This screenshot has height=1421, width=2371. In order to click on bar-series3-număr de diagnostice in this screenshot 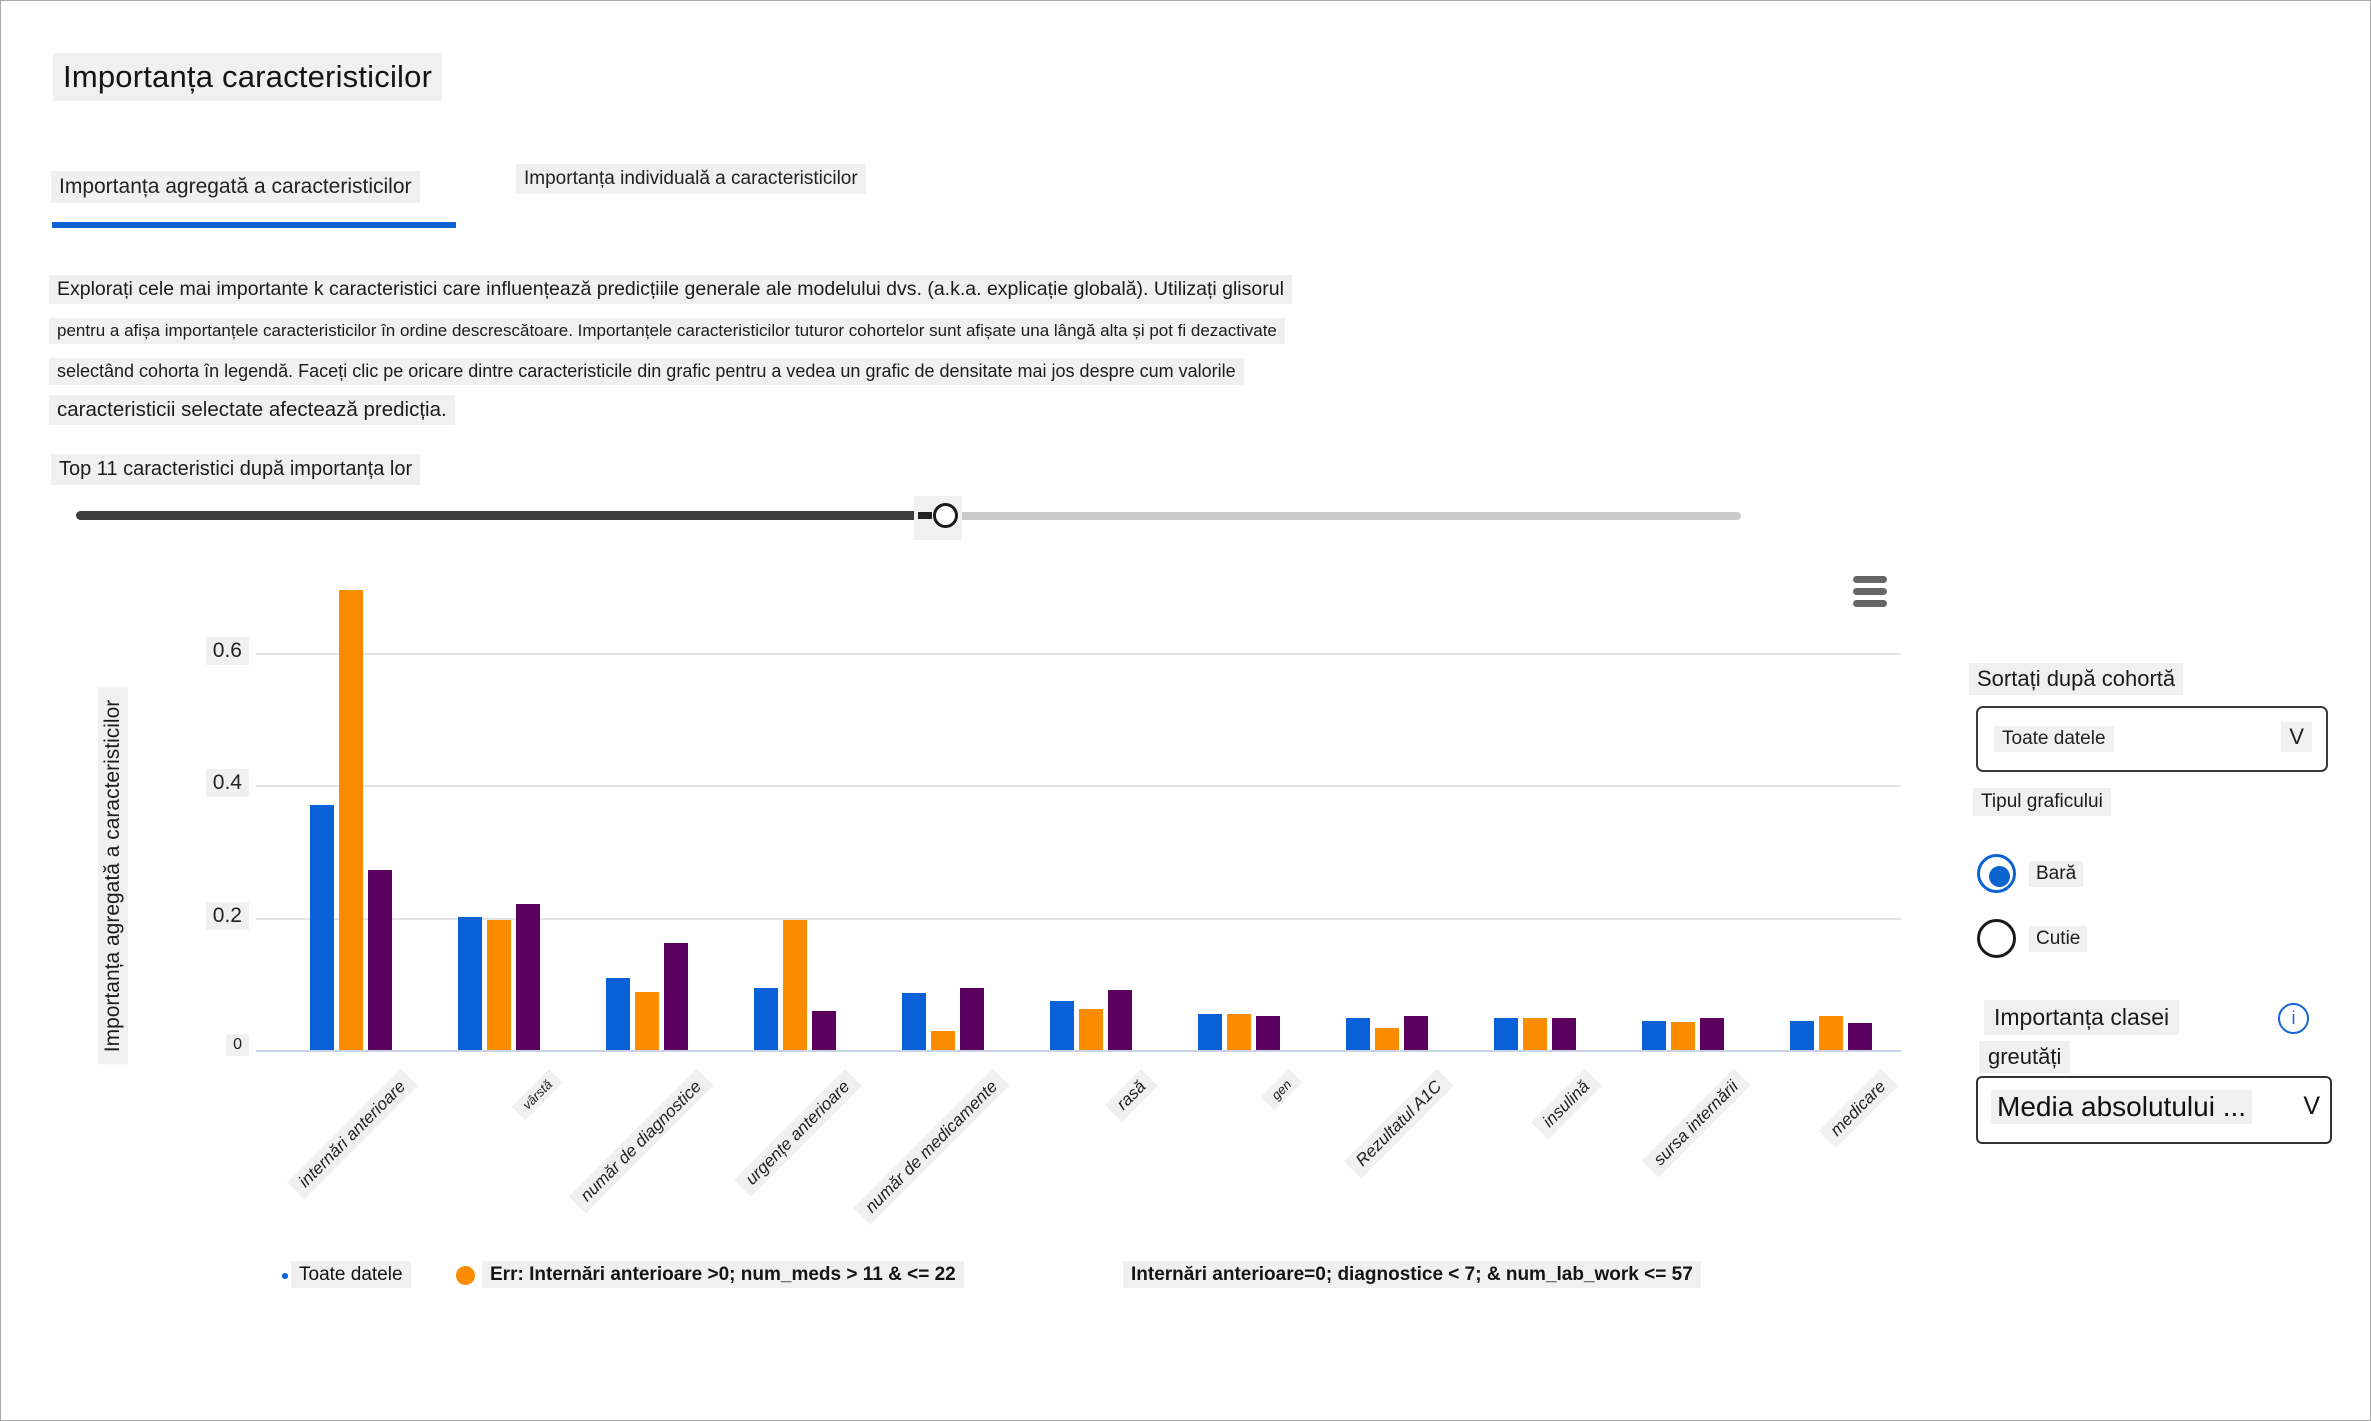, I will do `click(676, 996)`.